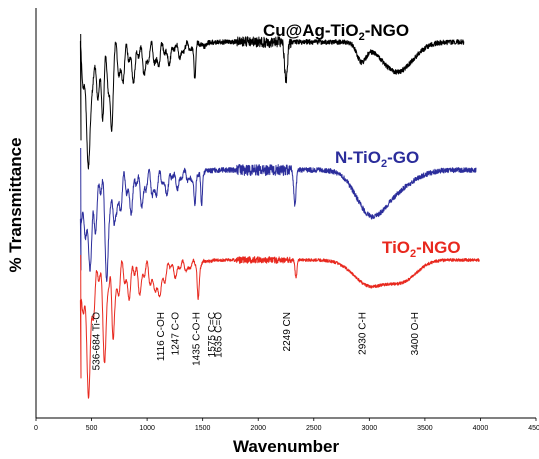 The image size is (539, 459). I want to click on y-axis-title: % Transmittance, so click(15, 204).